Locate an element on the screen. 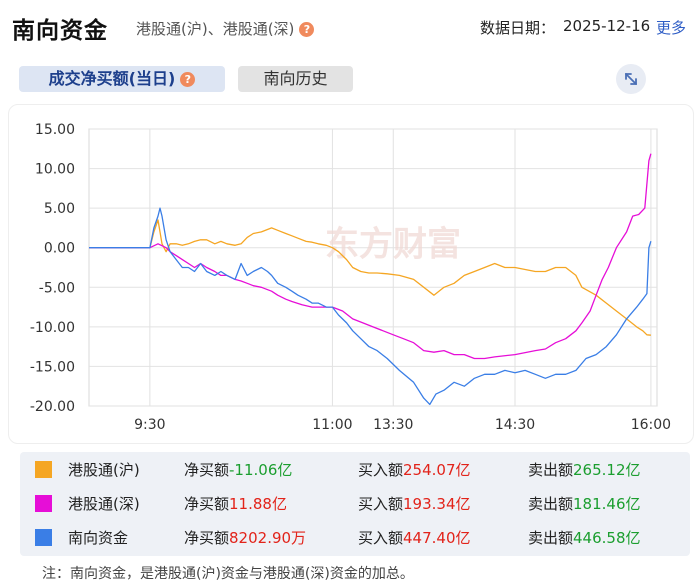 Image resolution: width=700 pixels, height=586 pixels. x-tick-label: 9:30 is located at coordinates (149, 425).